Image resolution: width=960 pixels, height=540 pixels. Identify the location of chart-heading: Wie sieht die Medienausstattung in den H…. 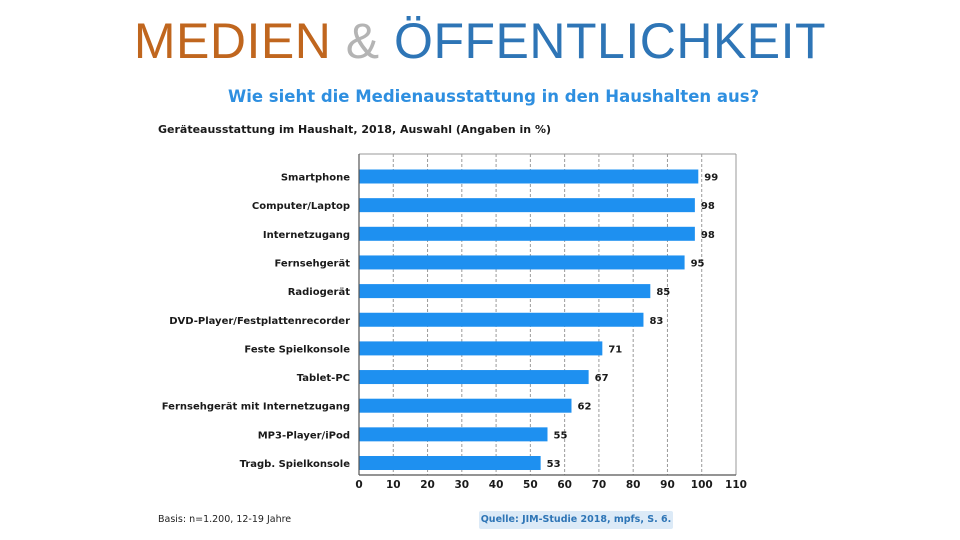
(494, 96).